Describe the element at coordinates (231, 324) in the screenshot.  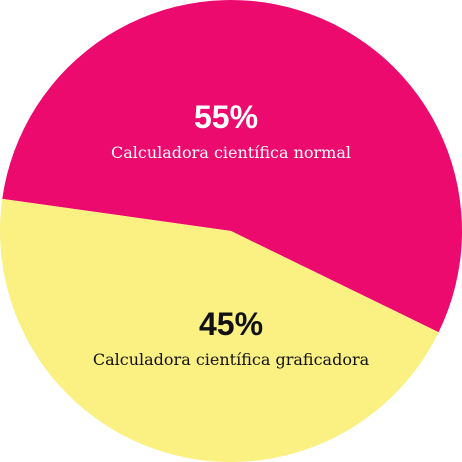
I see `slice-value-label-2: 45%` at that location.